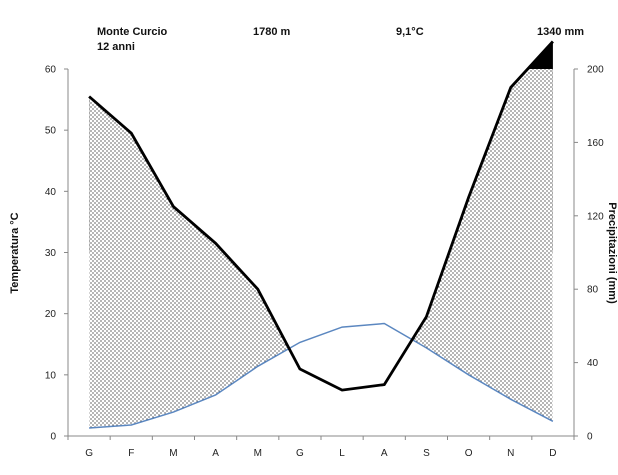  I want to click on y-tick-label: 20, so click(51, 314).